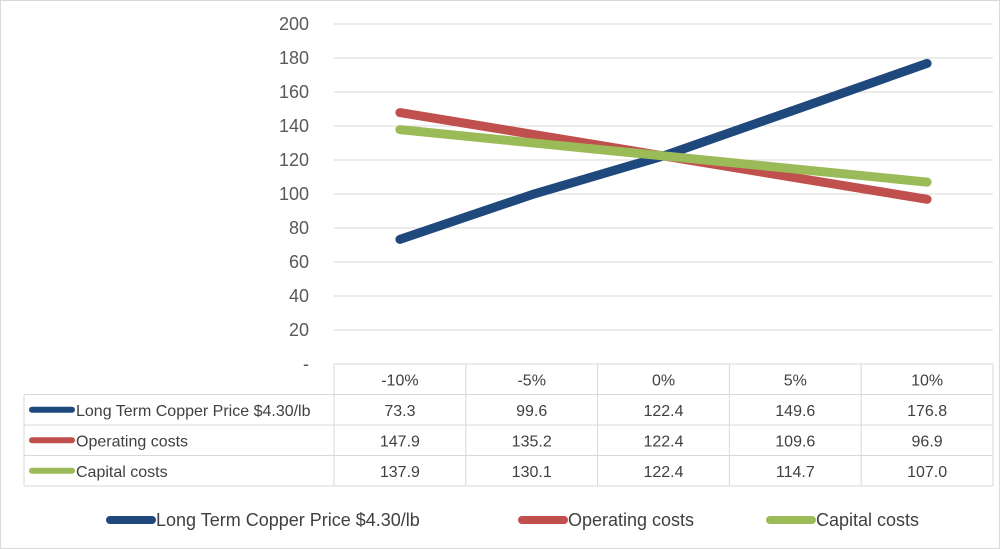 This screenshot has height=549, width=1000. I want to click on table-value: 135.2, so click(532, 441).